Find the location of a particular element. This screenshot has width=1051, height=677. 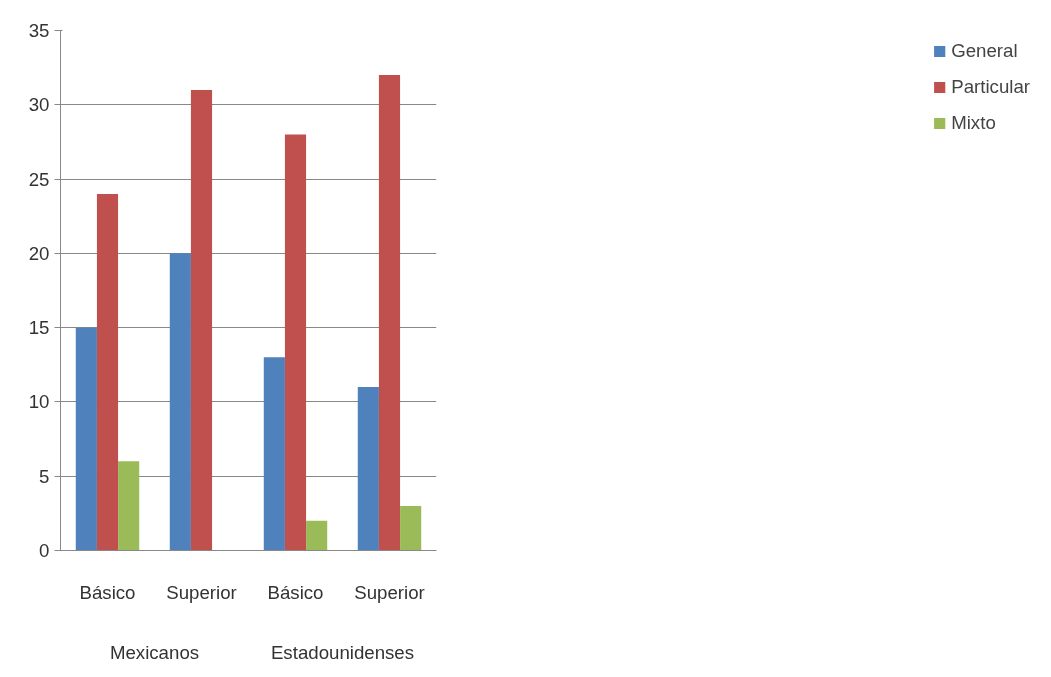

text: Estadounidenses is located at coordinates (342, 652).